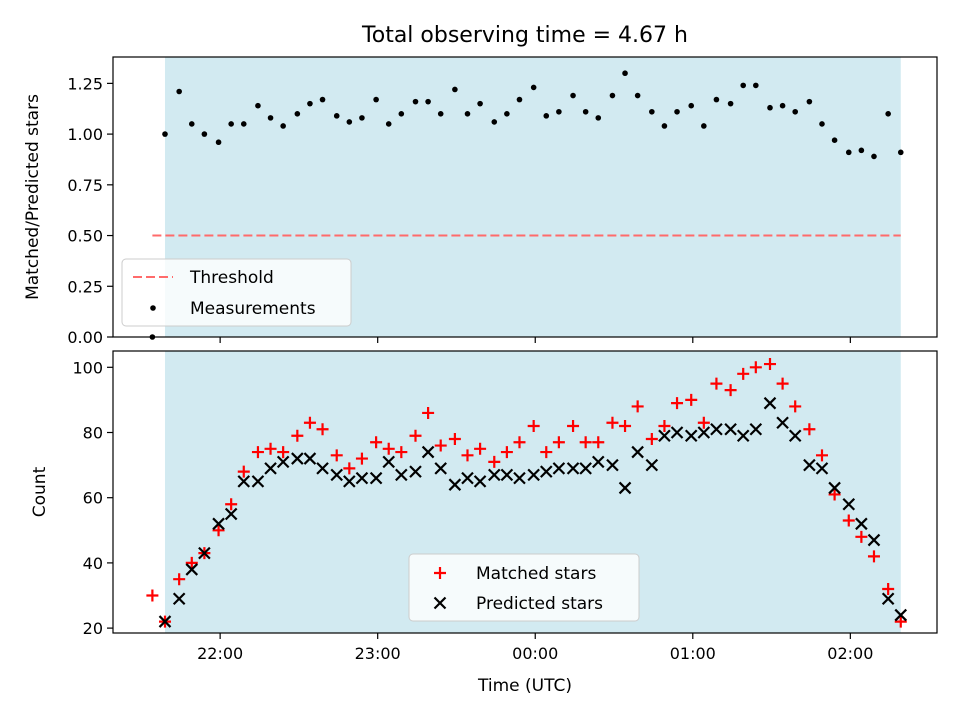 This screenshot has height=720, width=960. Describe the element at coordinates (93, 563) in the screenshot. I see `y-tick-label: 40` at that location.